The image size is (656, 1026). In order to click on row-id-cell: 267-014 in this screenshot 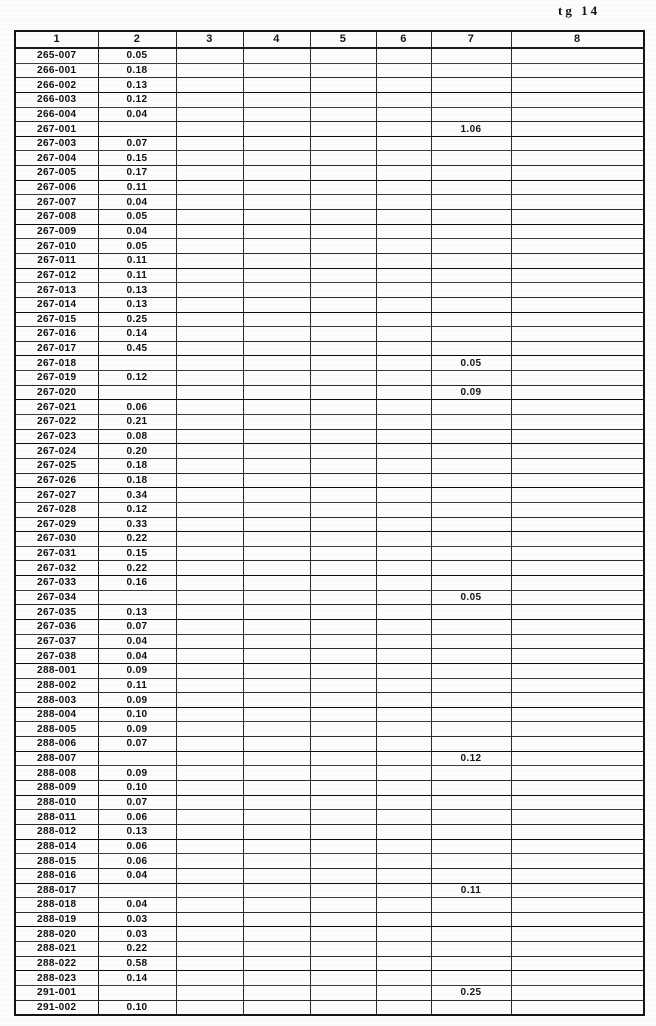, I will do `click(56, 304)`.